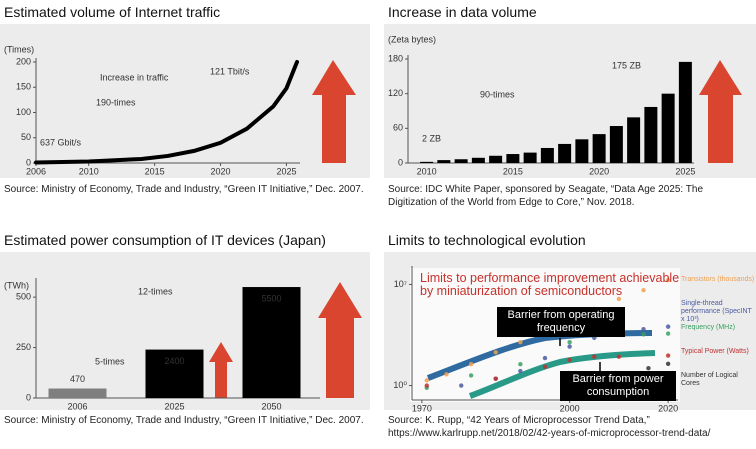  I want to click on y-axis-label: (Times), so click(19, 49).